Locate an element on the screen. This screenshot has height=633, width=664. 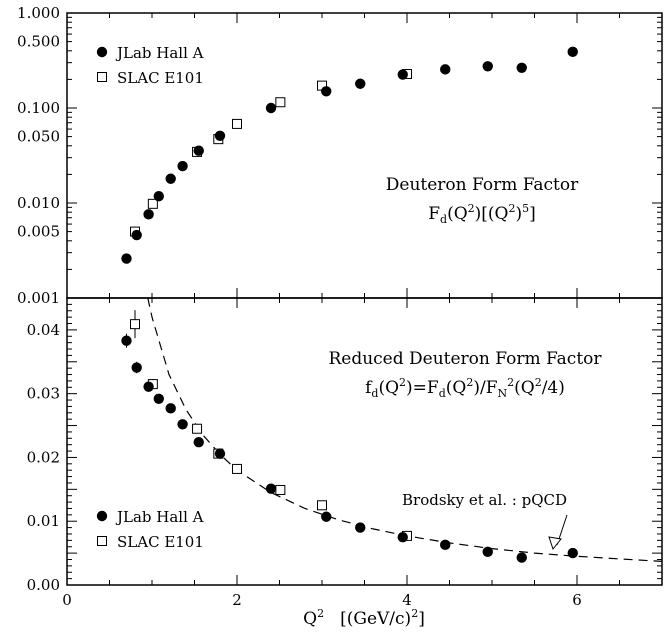
pqcd-curve-label: Brodsky et al. : pQCD is located at coordinates (484, 500).